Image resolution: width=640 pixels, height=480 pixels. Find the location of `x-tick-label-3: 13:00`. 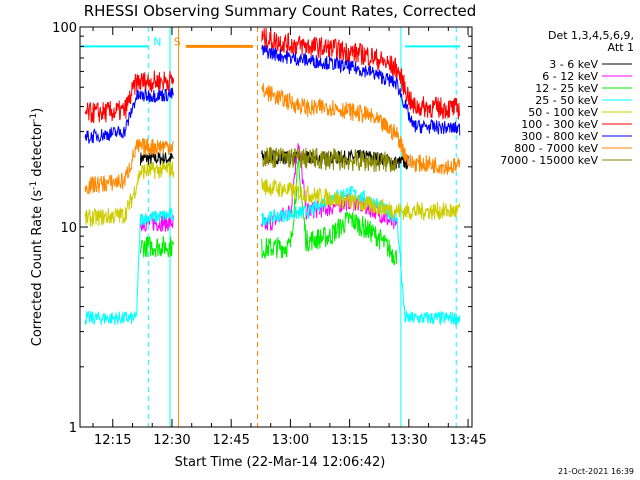

x-tick-label-3: 13:00 is located at coordinates (290, 440).